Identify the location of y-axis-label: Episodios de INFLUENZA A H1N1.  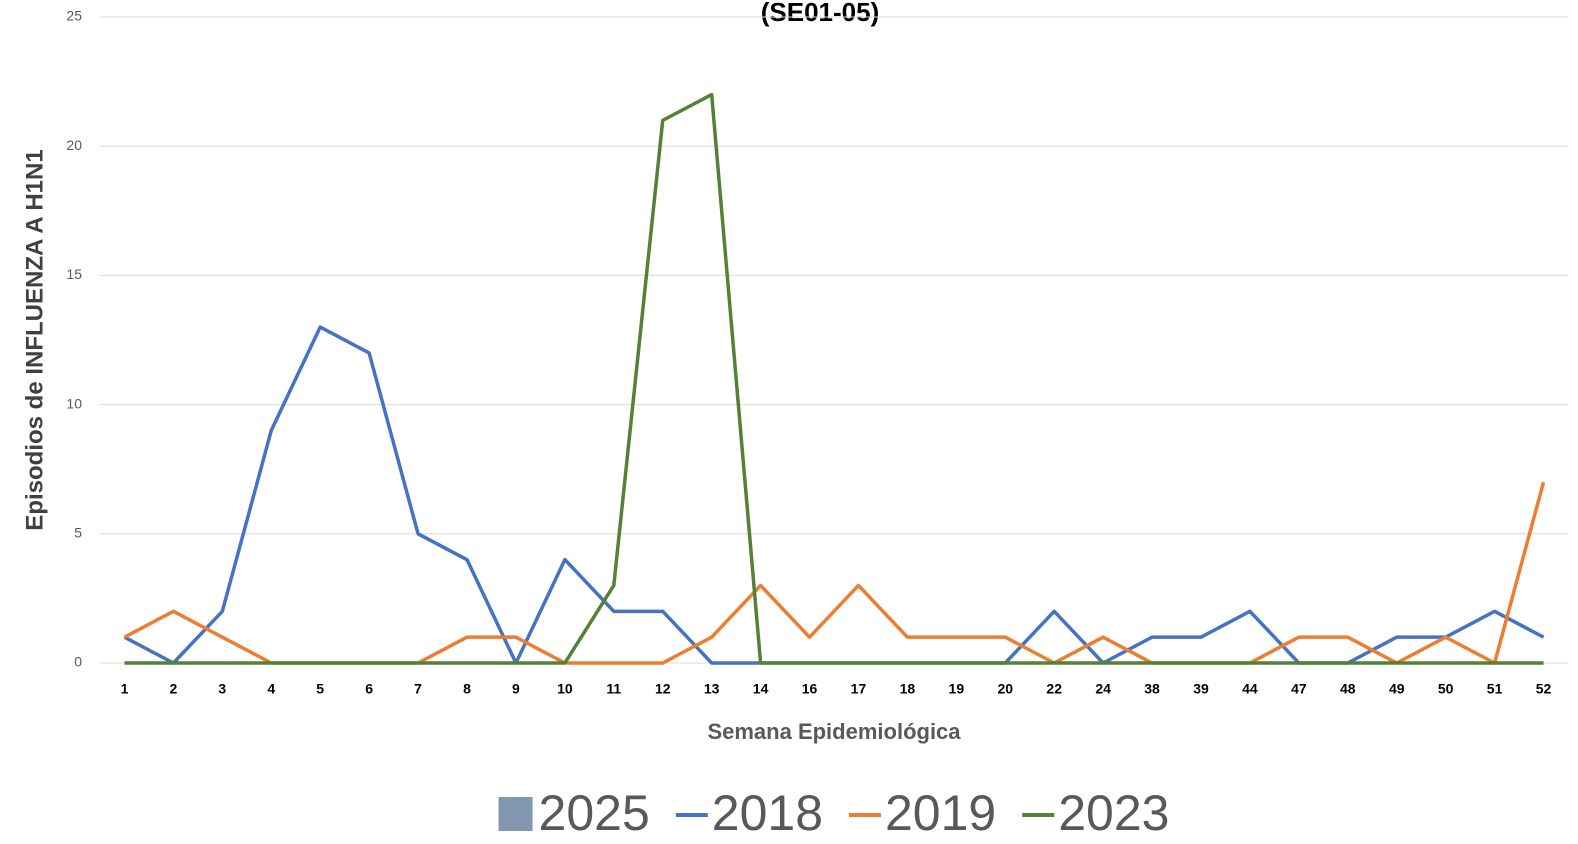
(34, 339).